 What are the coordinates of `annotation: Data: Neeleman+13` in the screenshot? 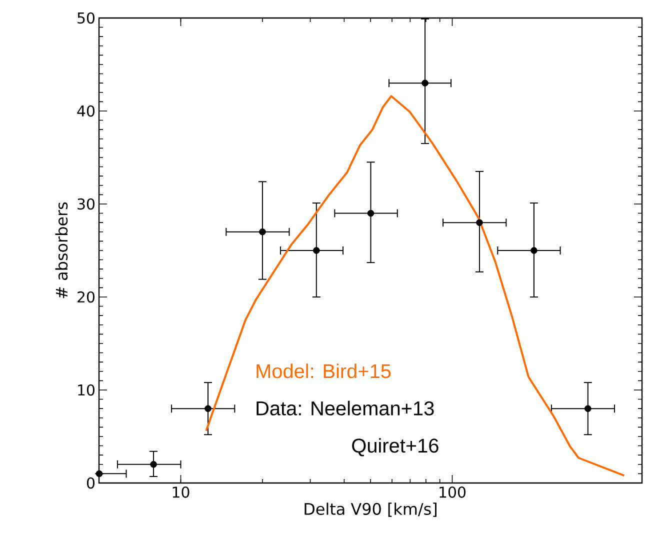 It's located at (345, 408).